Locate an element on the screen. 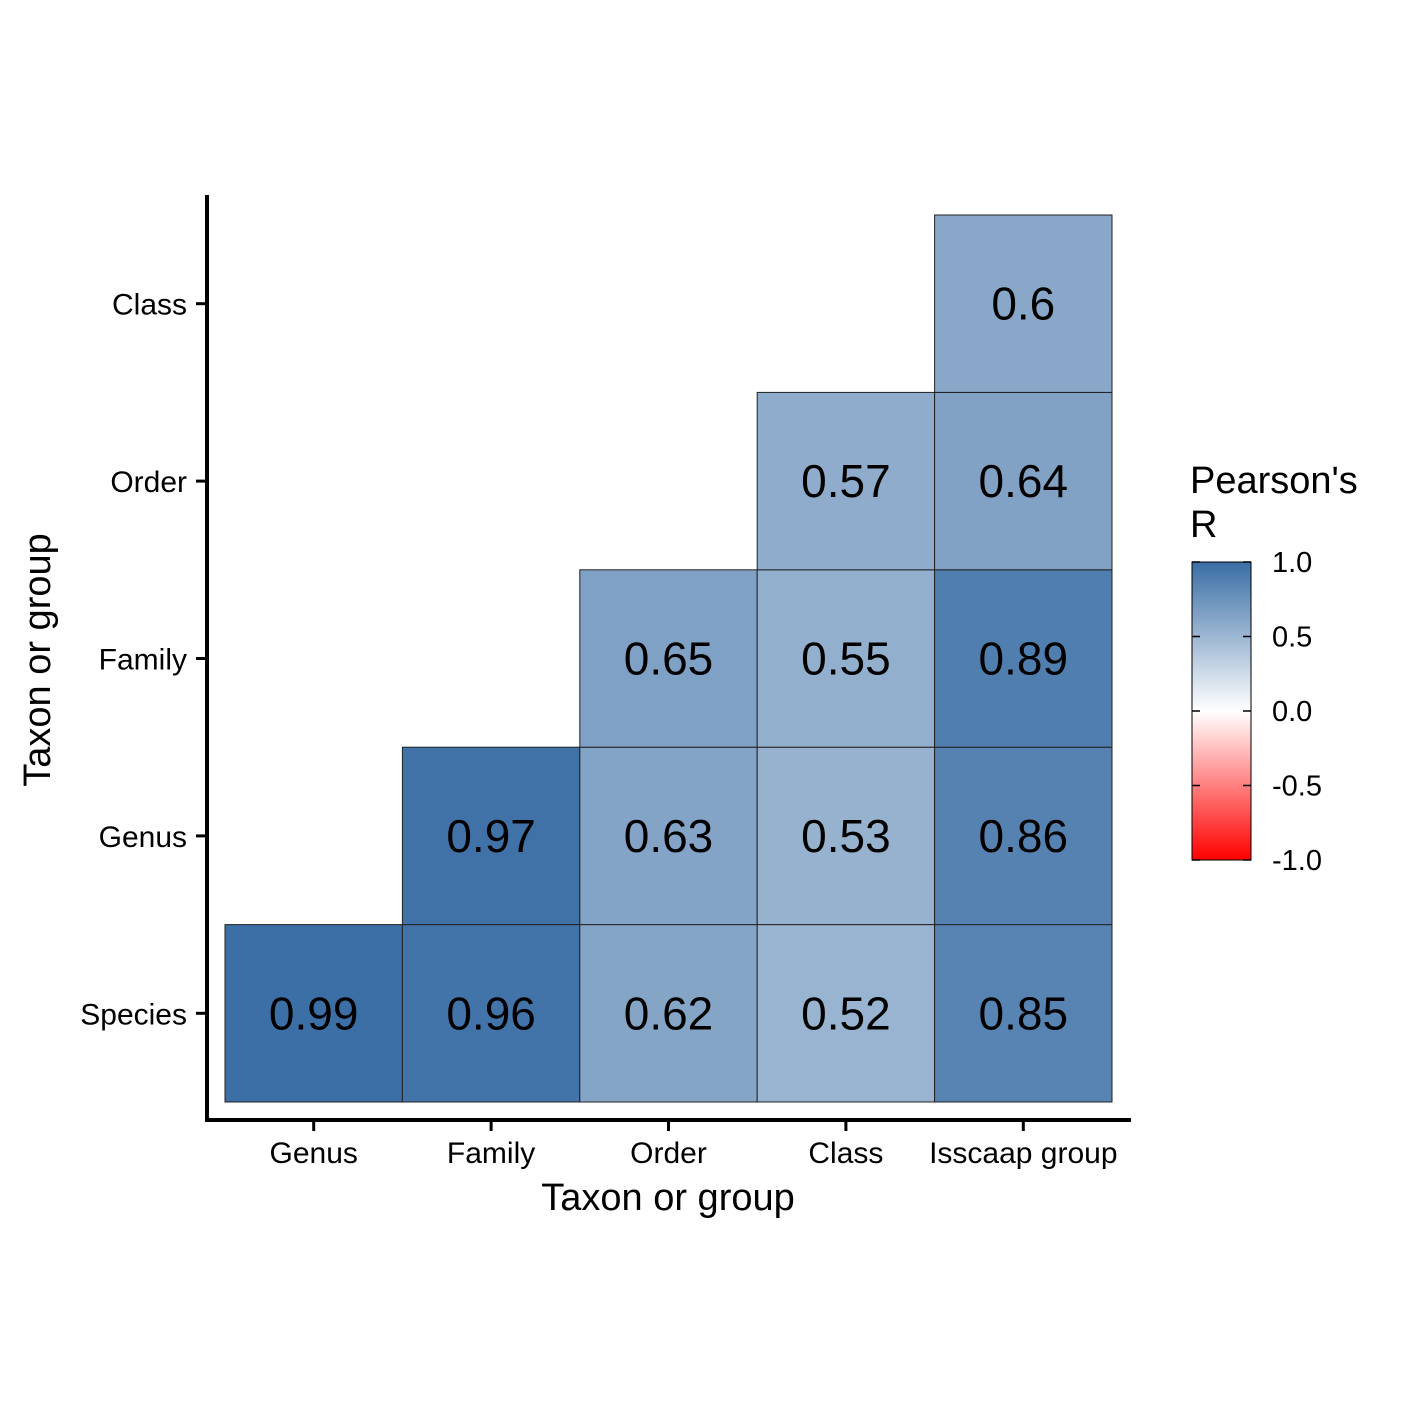 The image size is (1417, 1417). cell-value-label-genus-class: 0.53 is located at coordinates (846, 836).